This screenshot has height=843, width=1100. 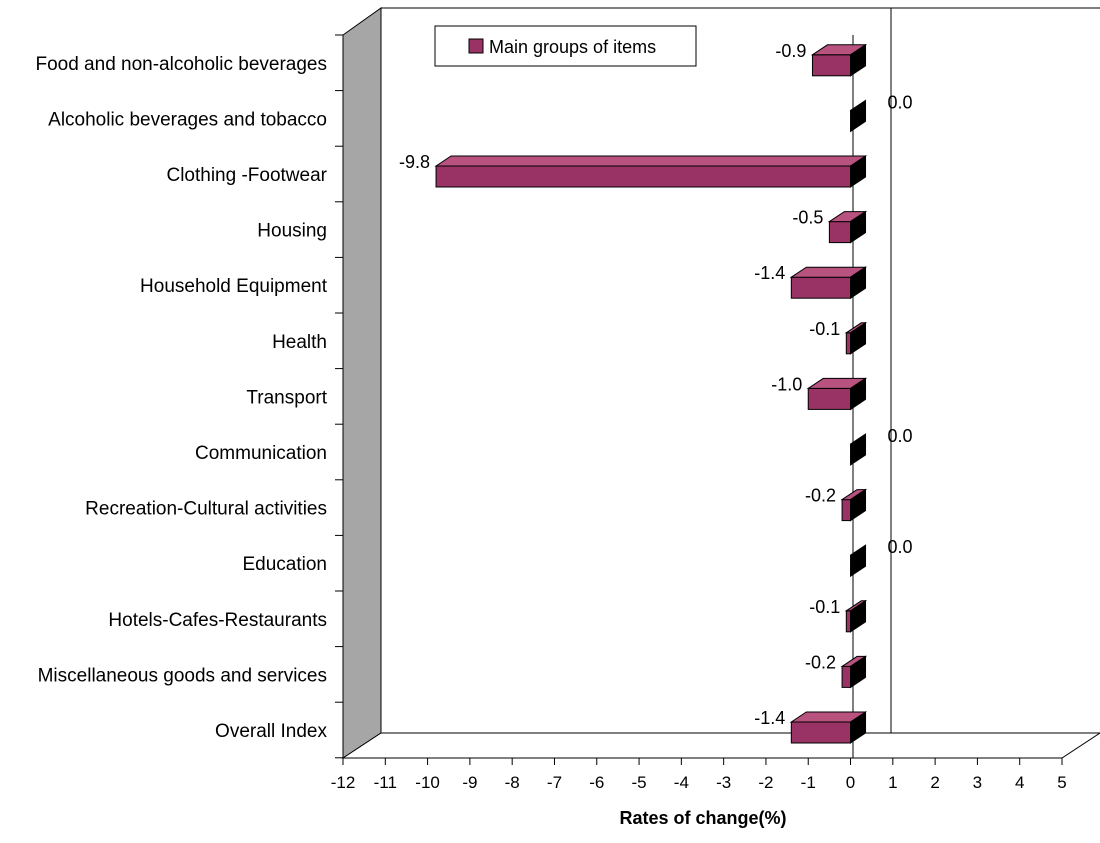 What do you see at coordinates (271, 731) in the screenshot?
I see `category-label: Overall Index` at bounding box center [271, 731].